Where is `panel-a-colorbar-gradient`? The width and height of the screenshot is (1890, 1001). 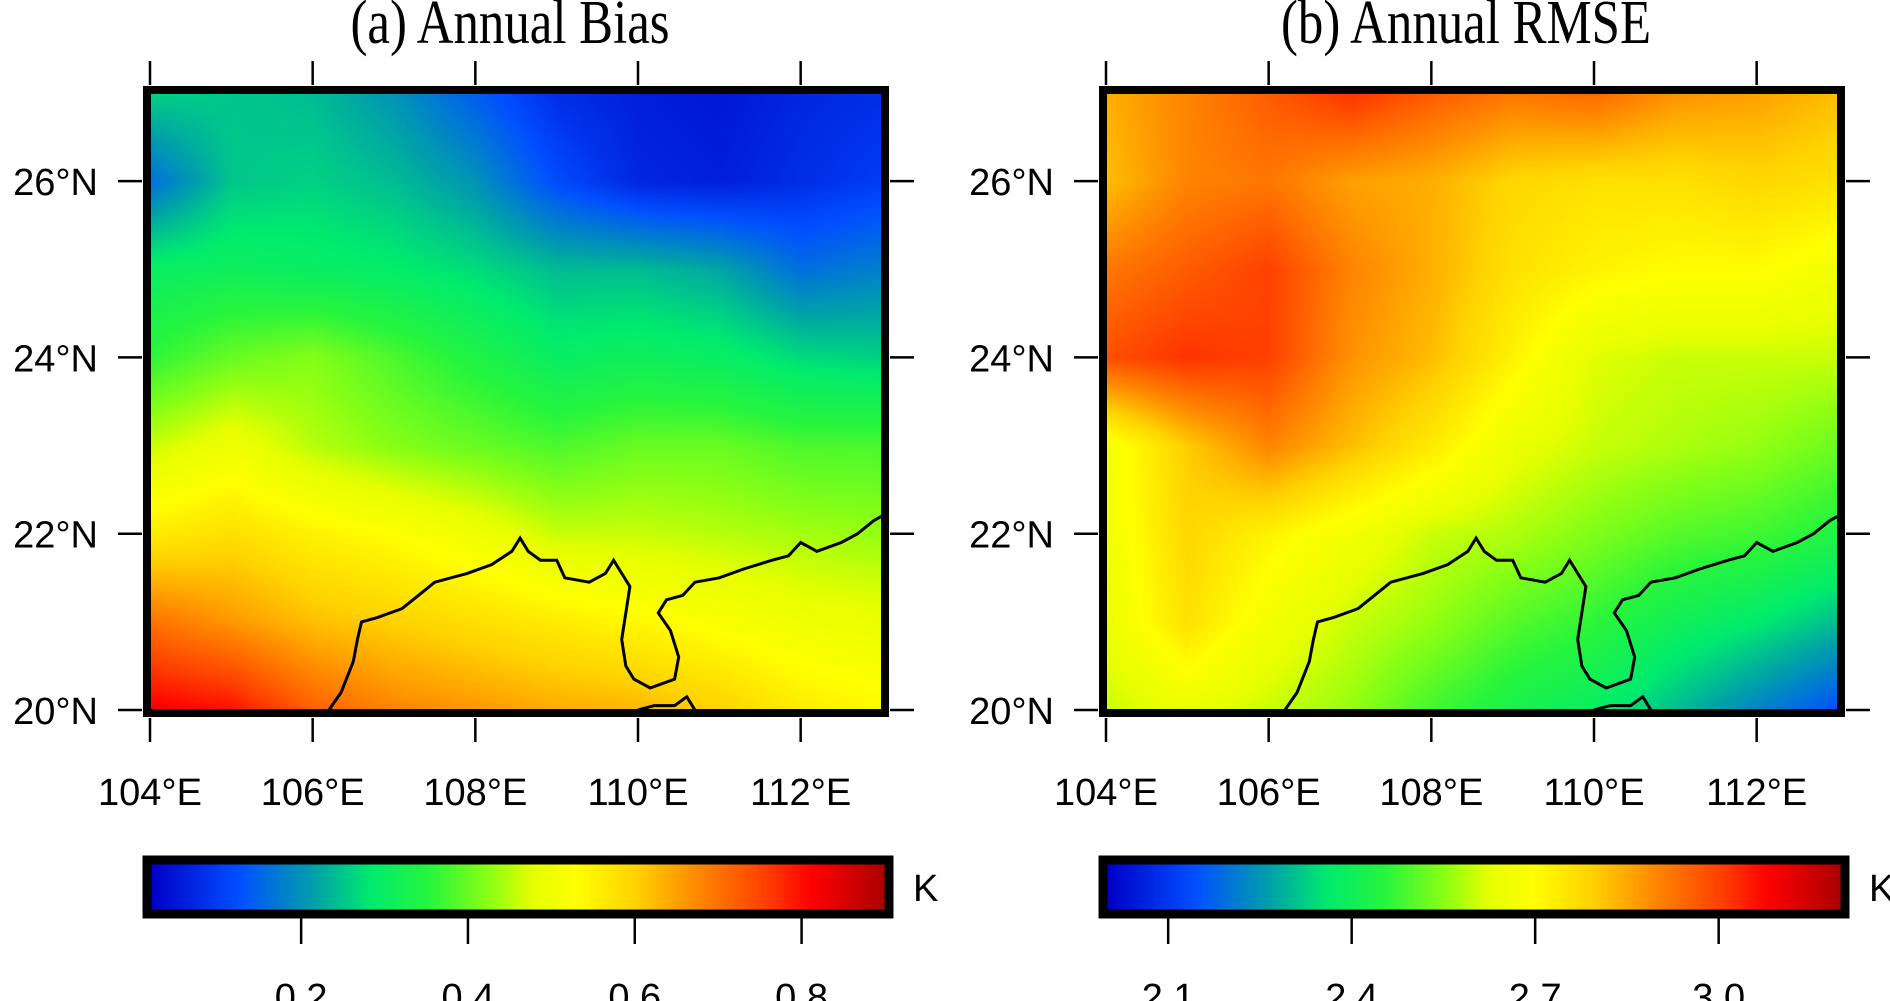 panel-a-colorbar-gradient is located at coordinates (518, 887).